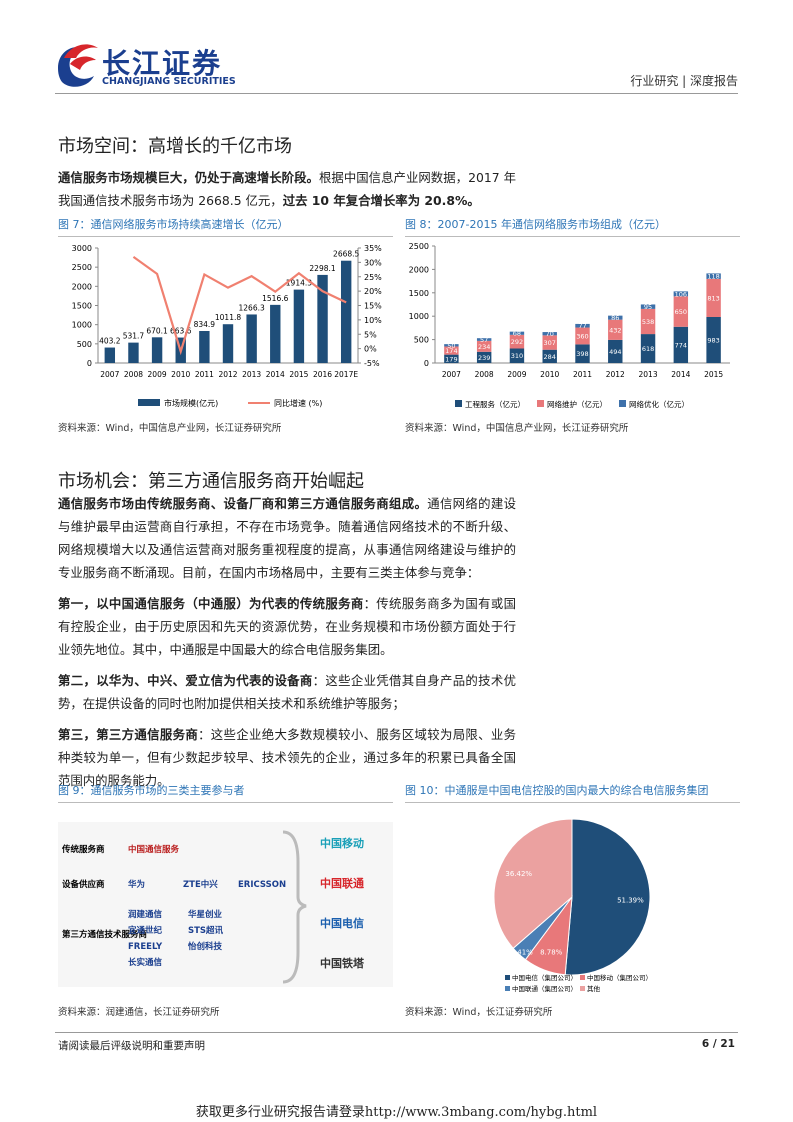 The image size is (793, 1122). Describe the element at coordinates (373, 291) in the screenshot. I see `y2-tick-label: 20%` at that location.